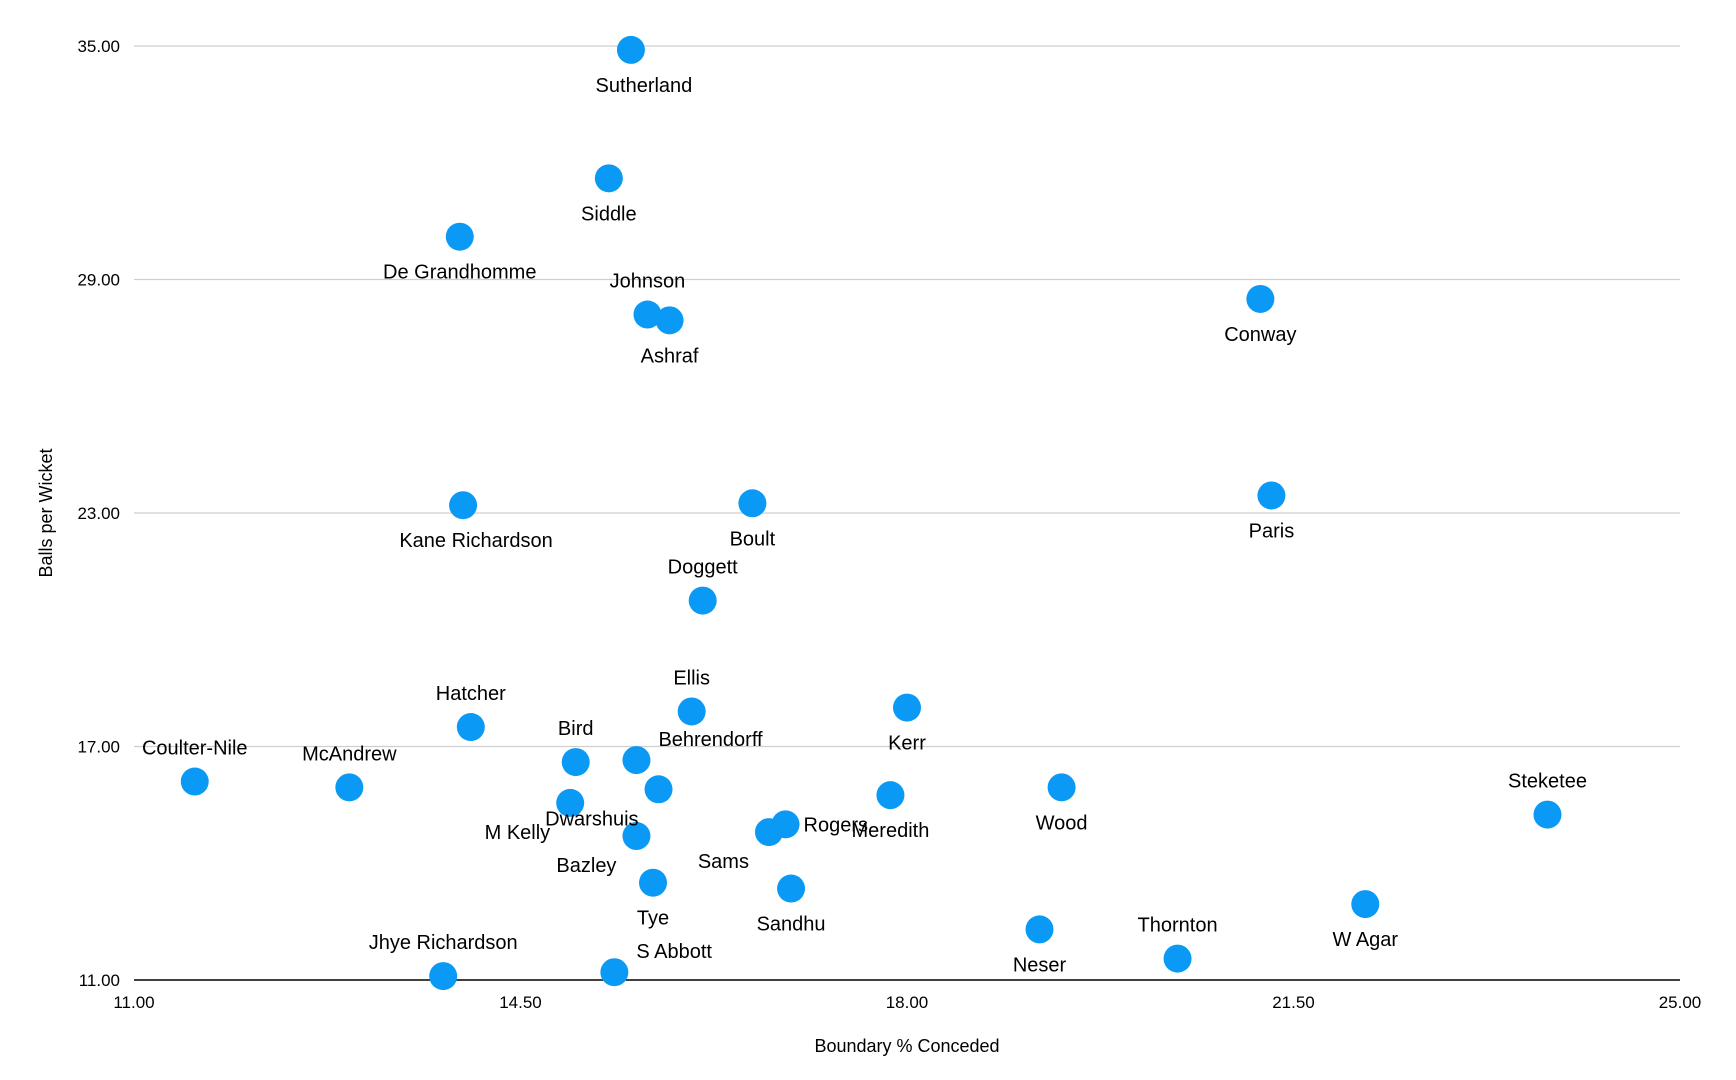 The height and width of the screenshot is (1080, 1736). What do you see at coordinates (644, 86) in the screenshot?
I see `point-label: Sutherland` at bounding box center [644, 86].